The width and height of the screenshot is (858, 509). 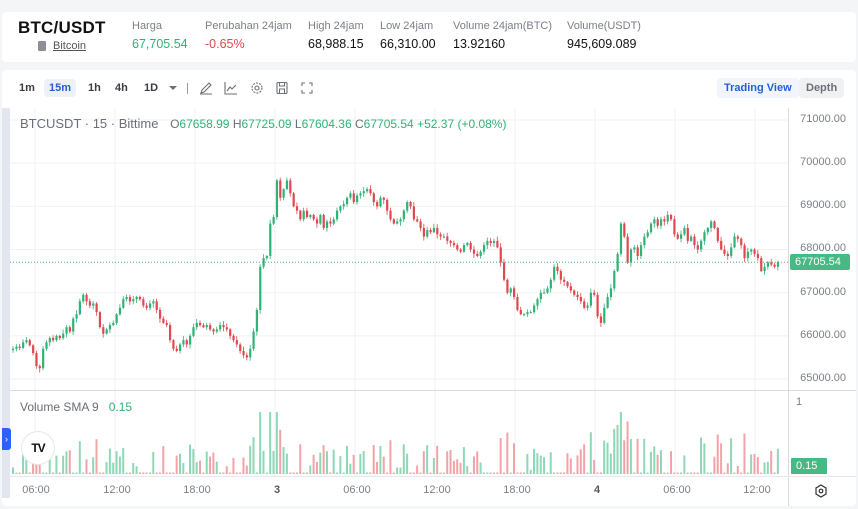 What do you see at coordinates (388, 124) in the screenshot?
I see `close-value: 67705.54` at bounding box center [388, 124].